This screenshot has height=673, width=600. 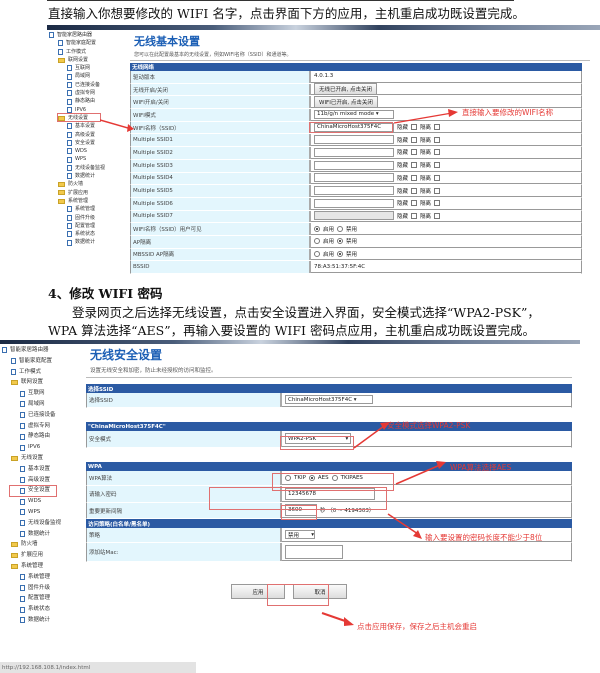 I want to click on section-header: WPA, so click(x=329, y=466).